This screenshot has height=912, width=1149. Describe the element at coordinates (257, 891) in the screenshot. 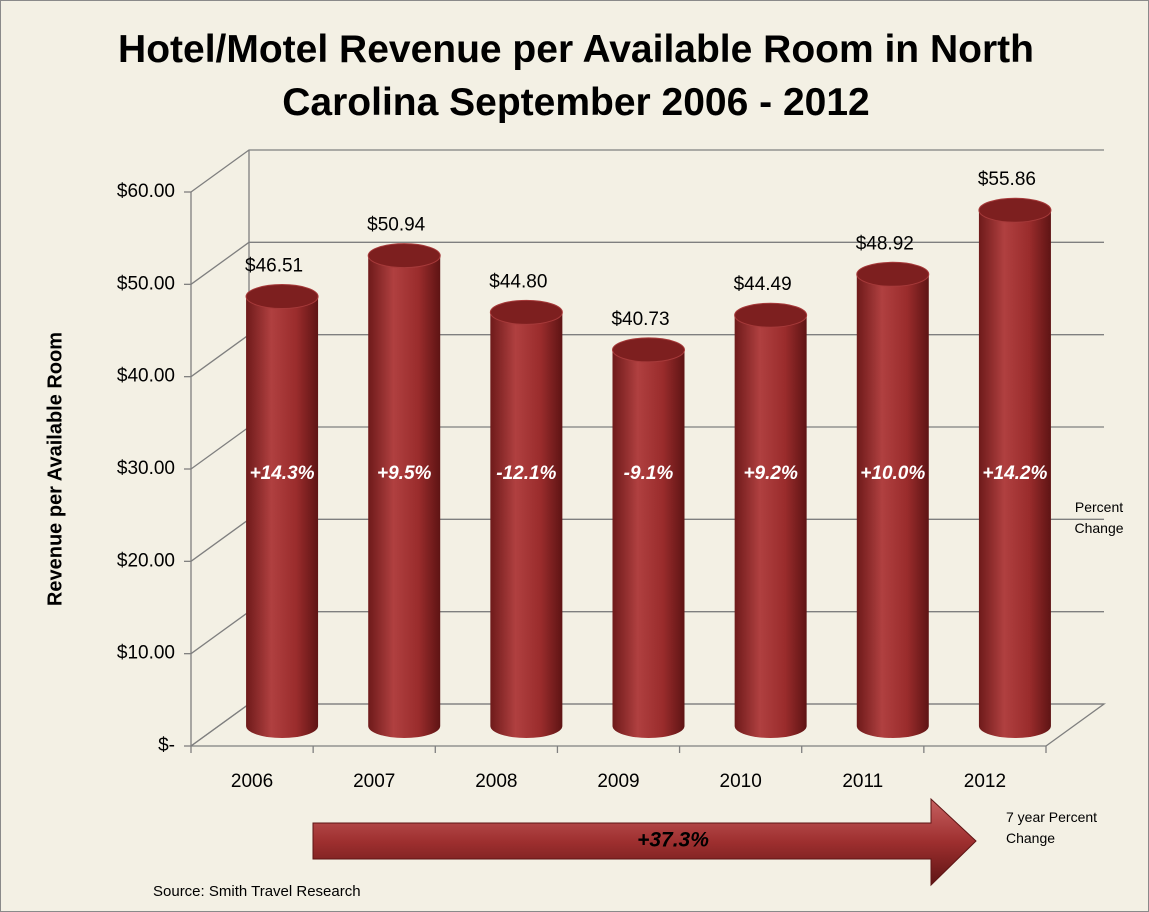

I see `source: Source: Smith Travel Research` at that location.